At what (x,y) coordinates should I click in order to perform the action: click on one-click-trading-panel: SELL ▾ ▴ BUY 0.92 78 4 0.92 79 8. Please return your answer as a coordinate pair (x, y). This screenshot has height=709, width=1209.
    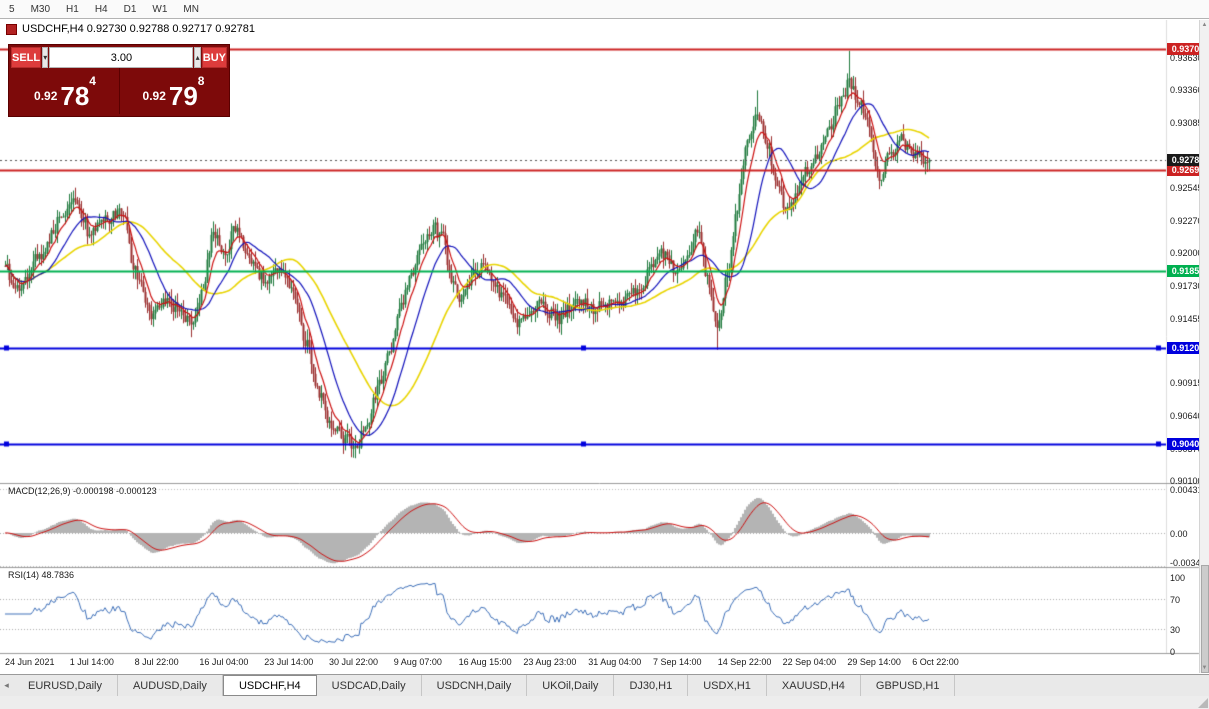
    Looking at the image, I should click on (119, 80).